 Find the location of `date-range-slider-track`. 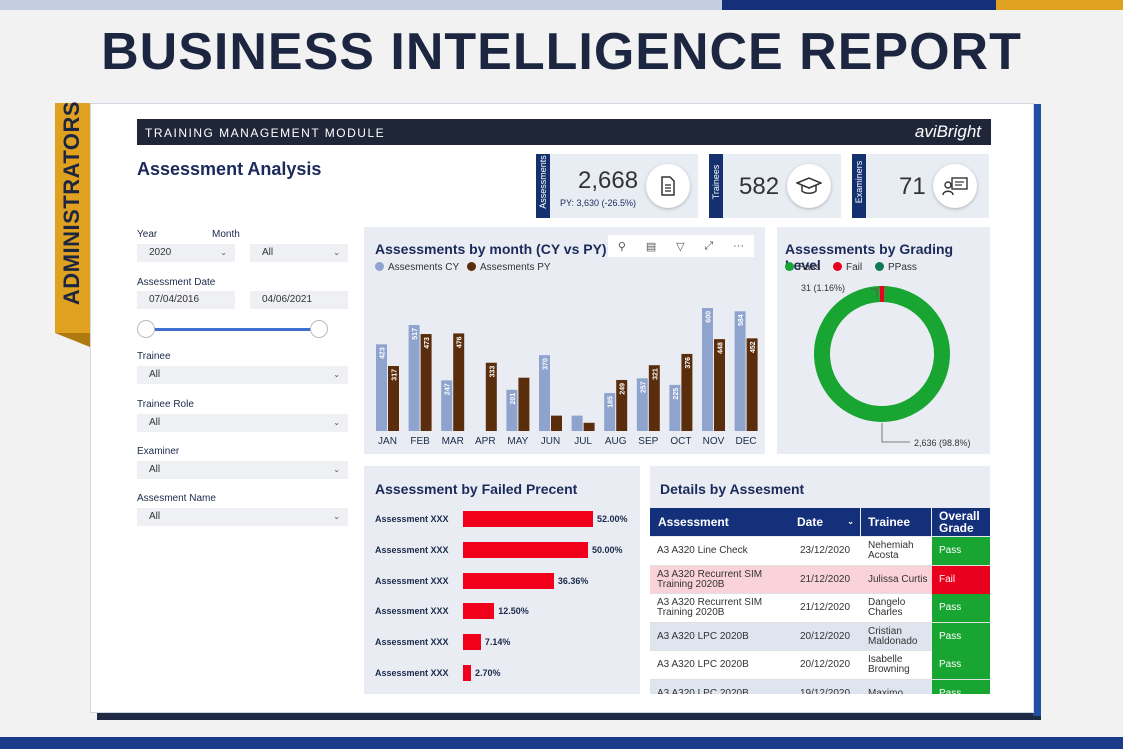

date-range-slider-track is located at coordinates (234, 329).